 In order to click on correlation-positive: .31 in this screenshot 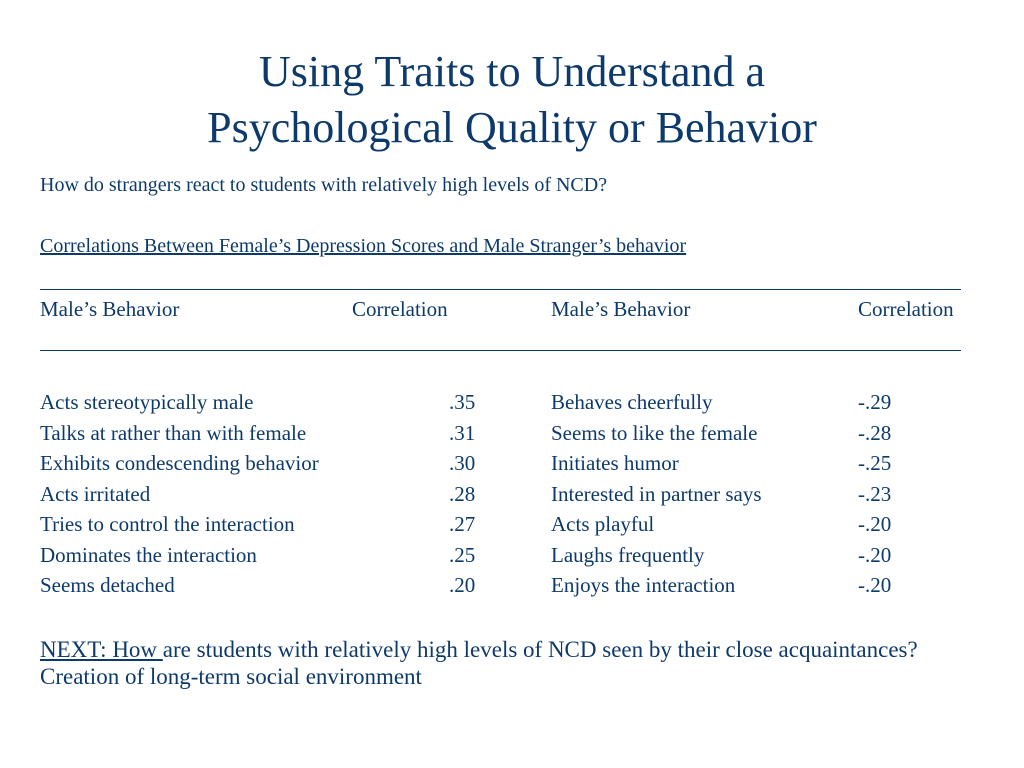, I will do `click(462, 432)`.